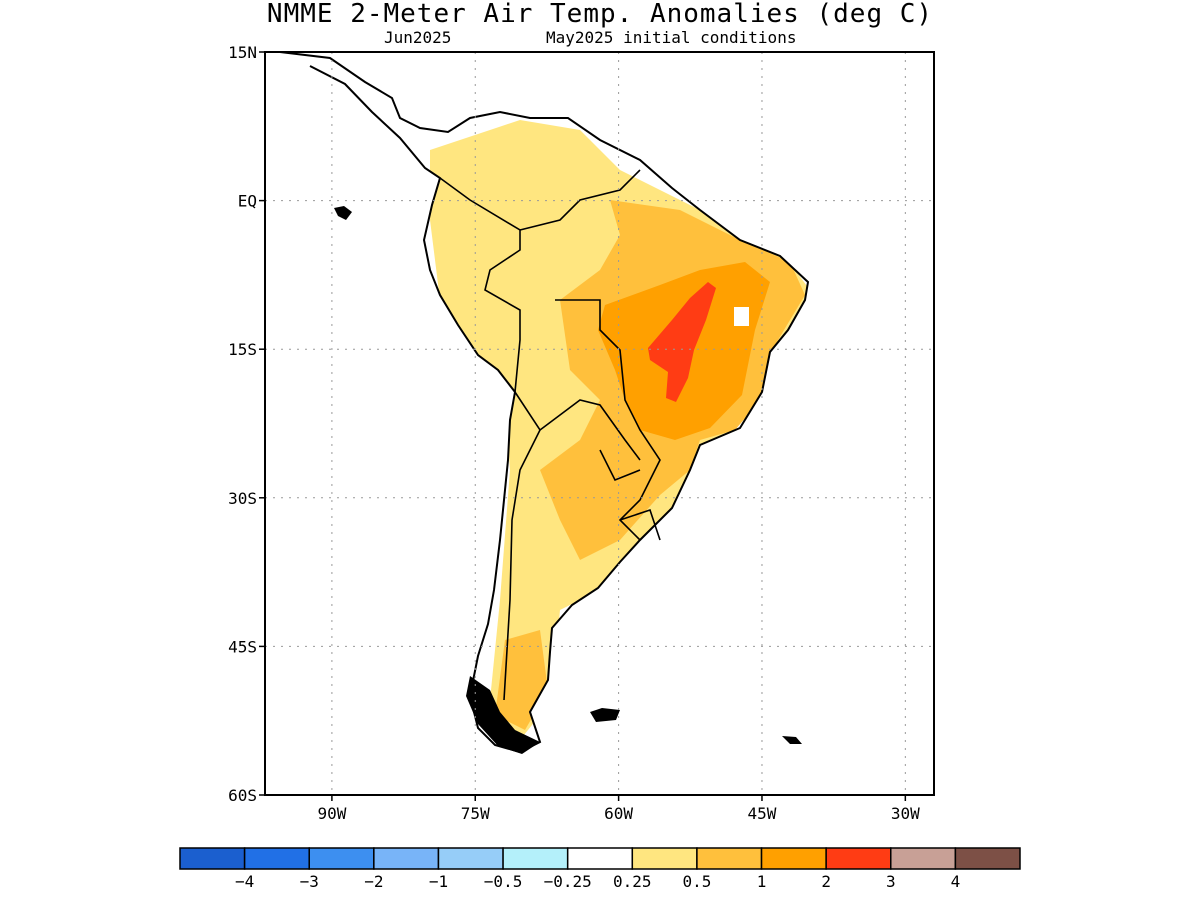 This screenshot has height=900, width=1200. Describe the element at coordinates (242, 498) in the screenshot. I see `lat-tick-label: 30S` at that location.